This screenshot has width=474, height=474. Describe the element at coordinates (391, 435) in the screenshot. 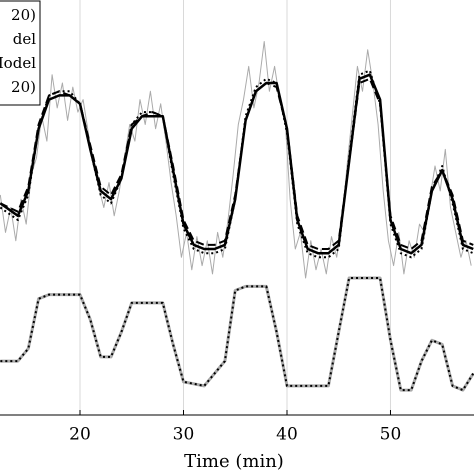

I see `x-tick-label: 50` at that location.